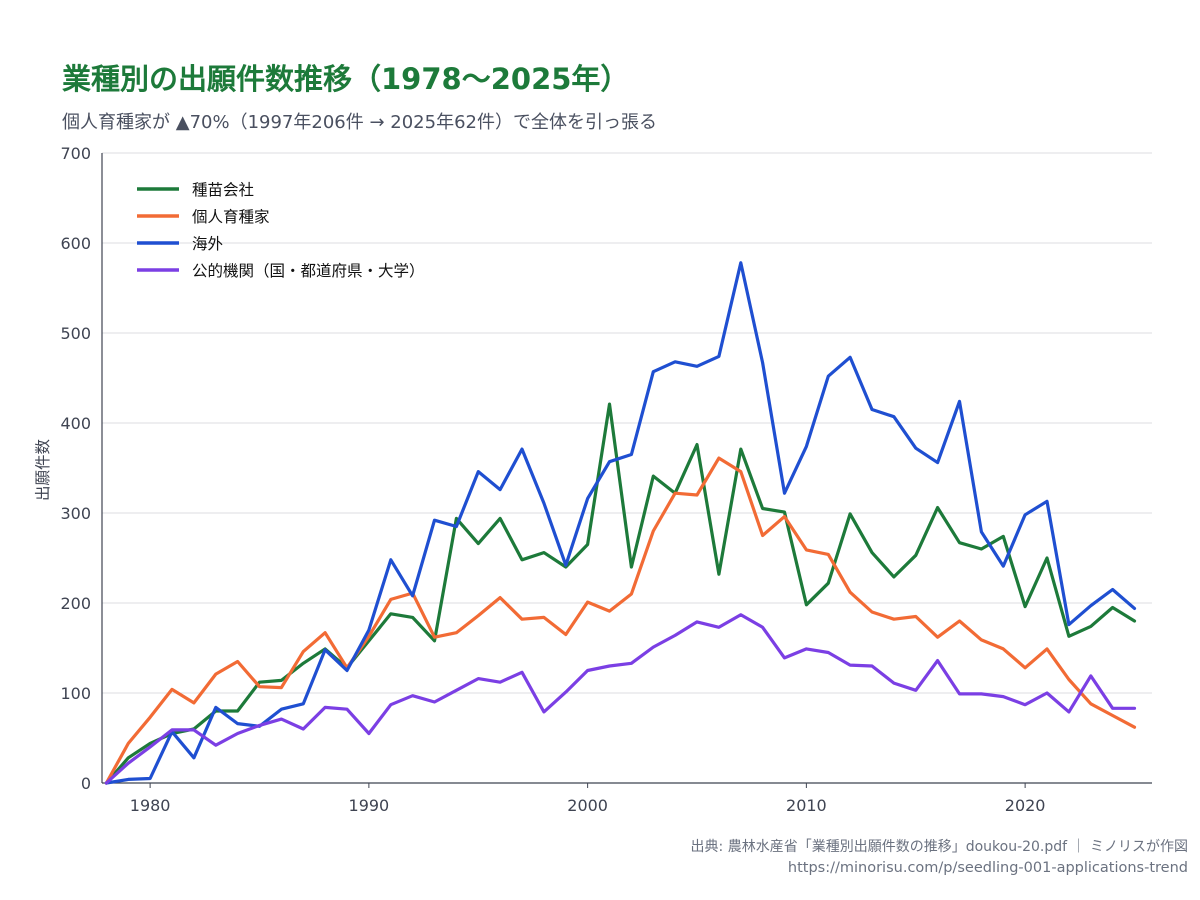  What do you see at coordinates (75, 513) in the screenshot?
I see `y-tick-label: 300` at bounding box center [75, 513].